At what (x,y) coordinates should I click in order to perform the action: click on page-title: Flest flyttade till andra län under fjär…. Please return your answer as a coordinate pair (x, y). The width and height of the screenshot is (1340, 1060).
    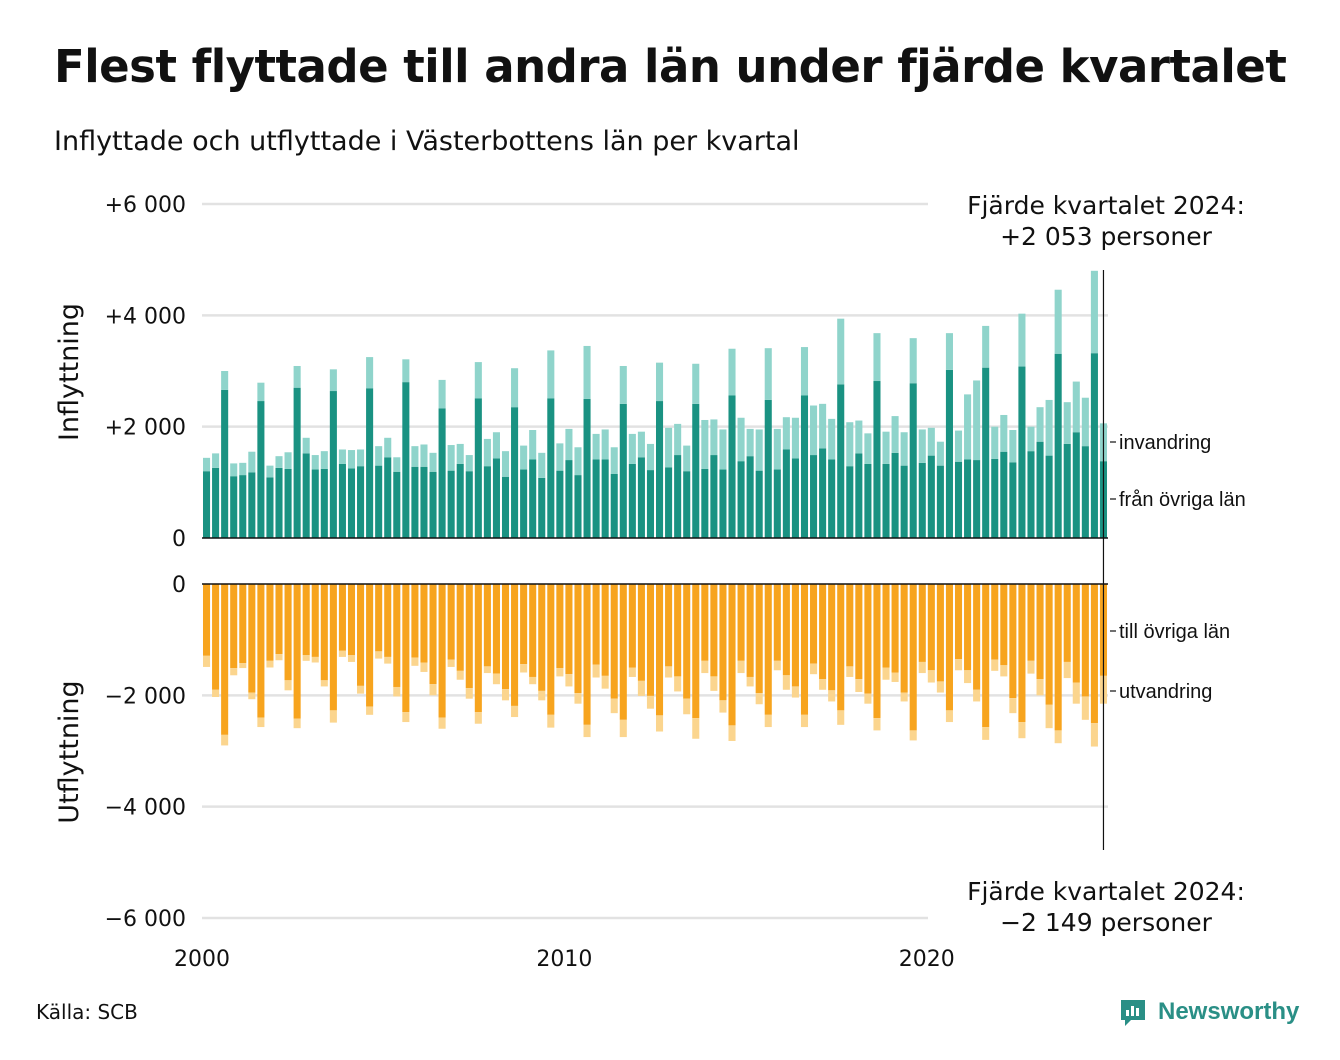
    Looking at the image, I should click on (670, 66).